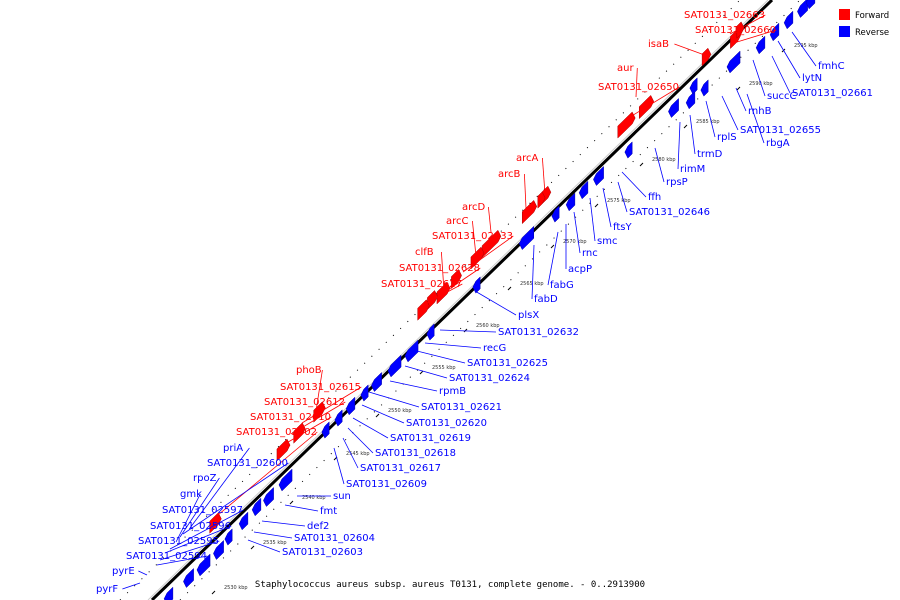 The height and width of the screenshot is (600, 900). What do you see at coordinates (328, 511) in the screenshot?
I see `reverse-gene-label-fmt: fmt` at bounding box center [328, 511].